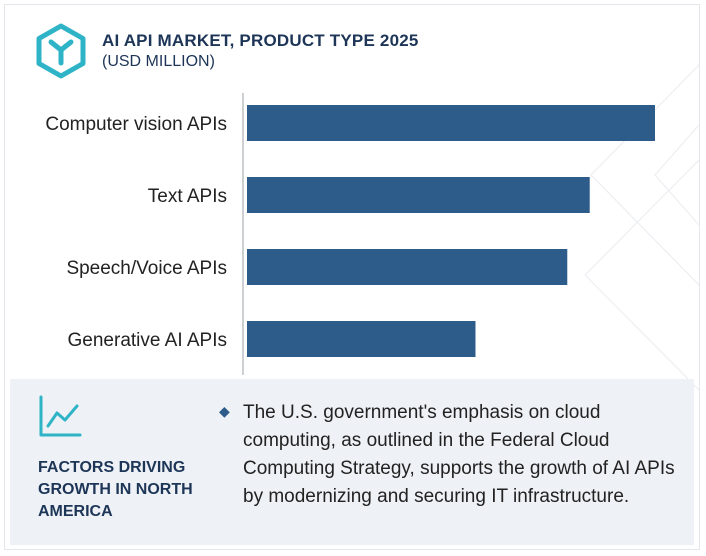  Describe the element at coordinates (187, 196) in the screenshot. I see `category-label: Text APIs` at that location.